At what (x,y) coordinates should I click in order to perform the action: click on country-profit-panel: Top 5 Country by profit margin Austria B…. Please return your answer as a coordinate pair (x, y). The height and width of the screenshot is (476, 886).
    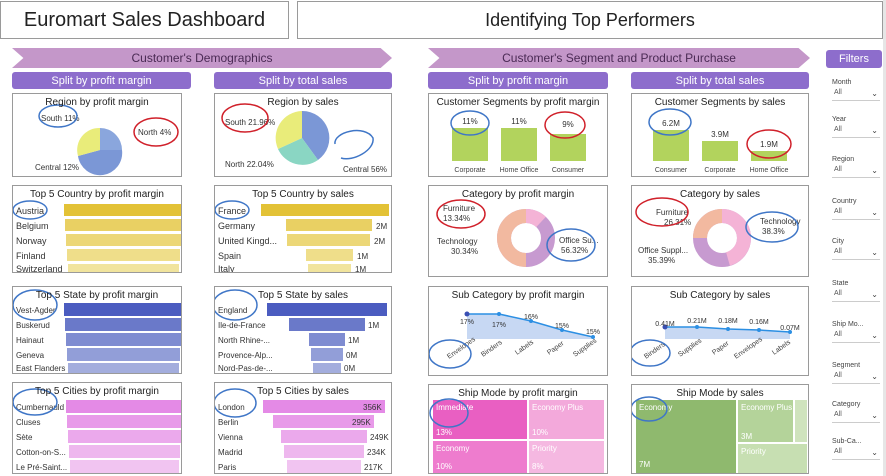
    Looking at the image, I should click on (97, 229).